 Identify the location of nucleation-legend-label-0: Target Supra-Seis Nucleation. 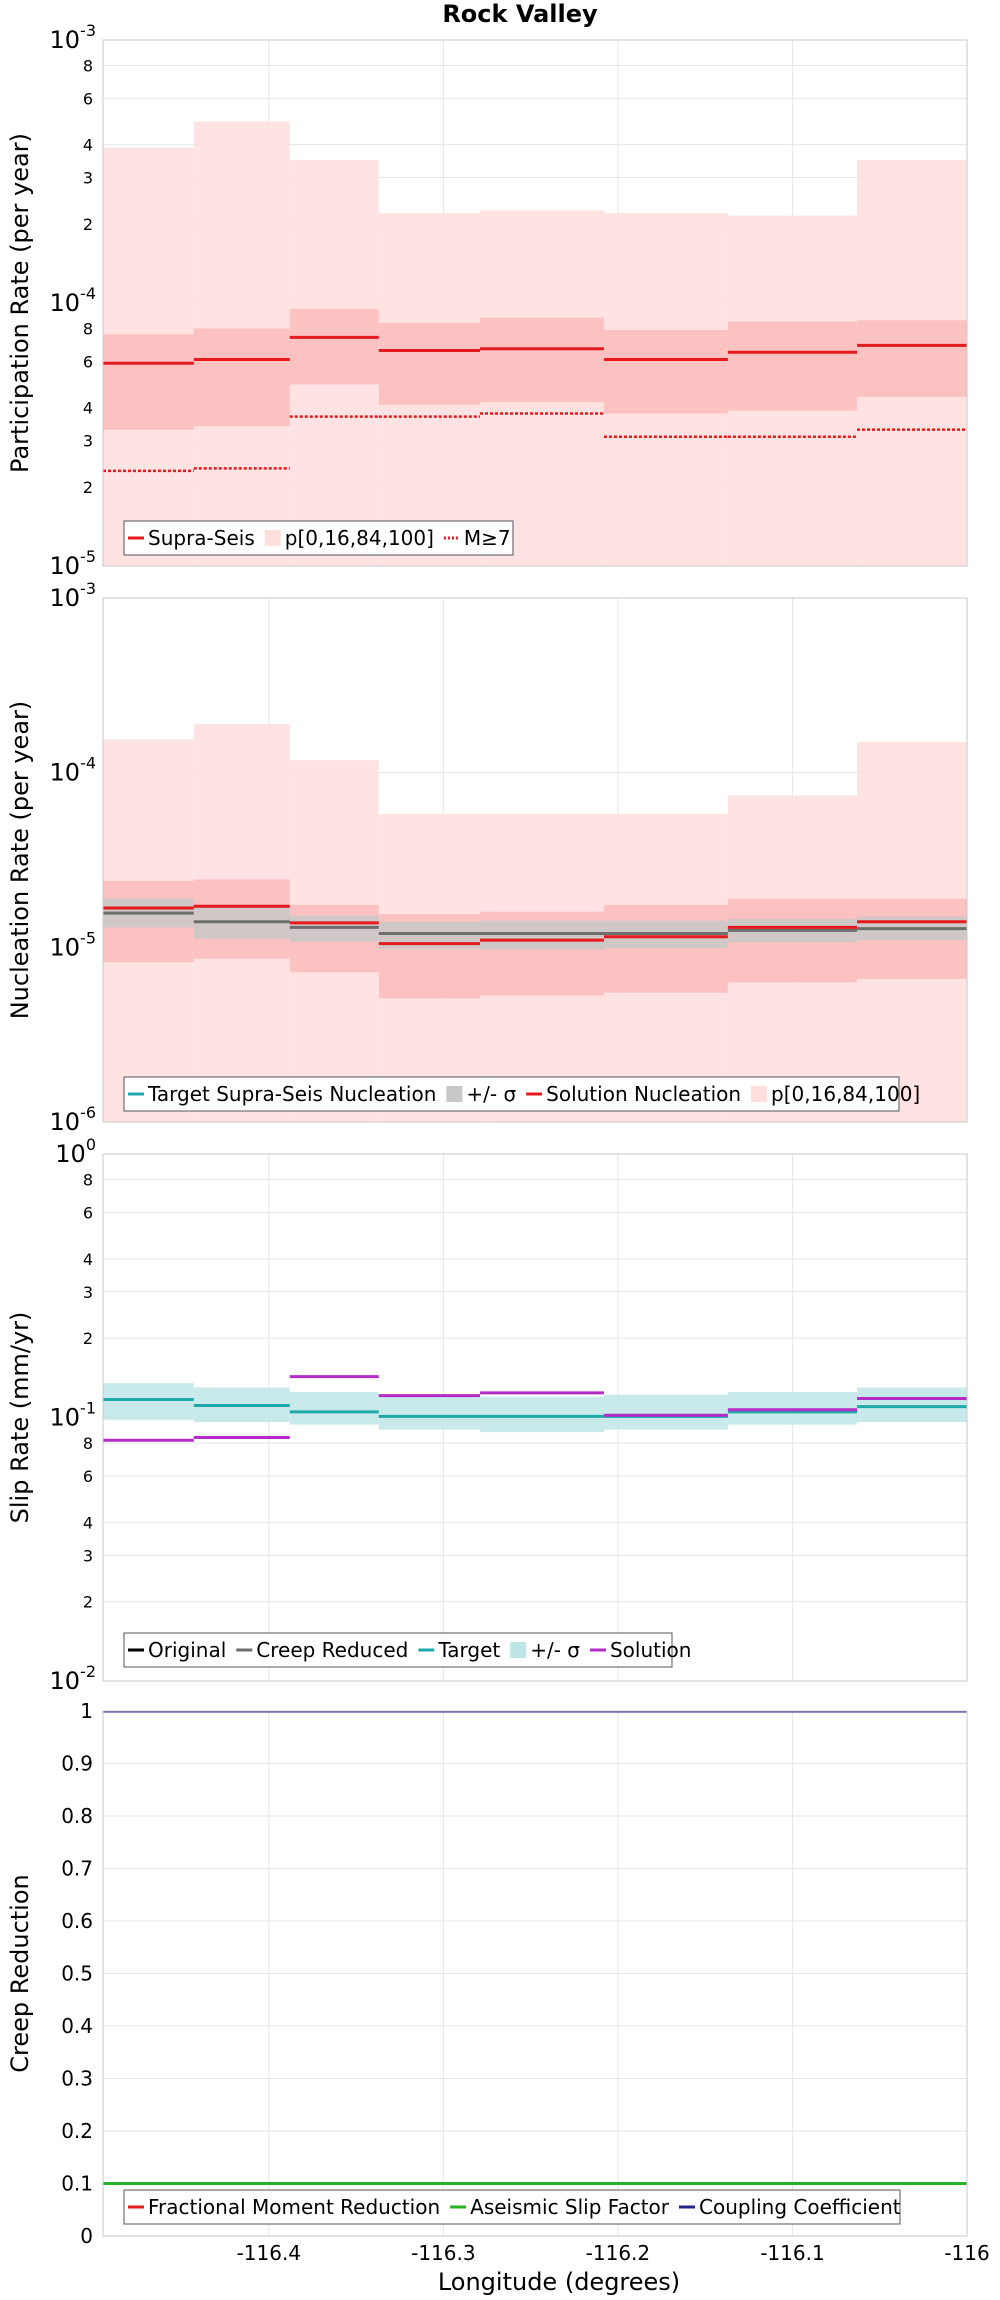
(291, 1094).